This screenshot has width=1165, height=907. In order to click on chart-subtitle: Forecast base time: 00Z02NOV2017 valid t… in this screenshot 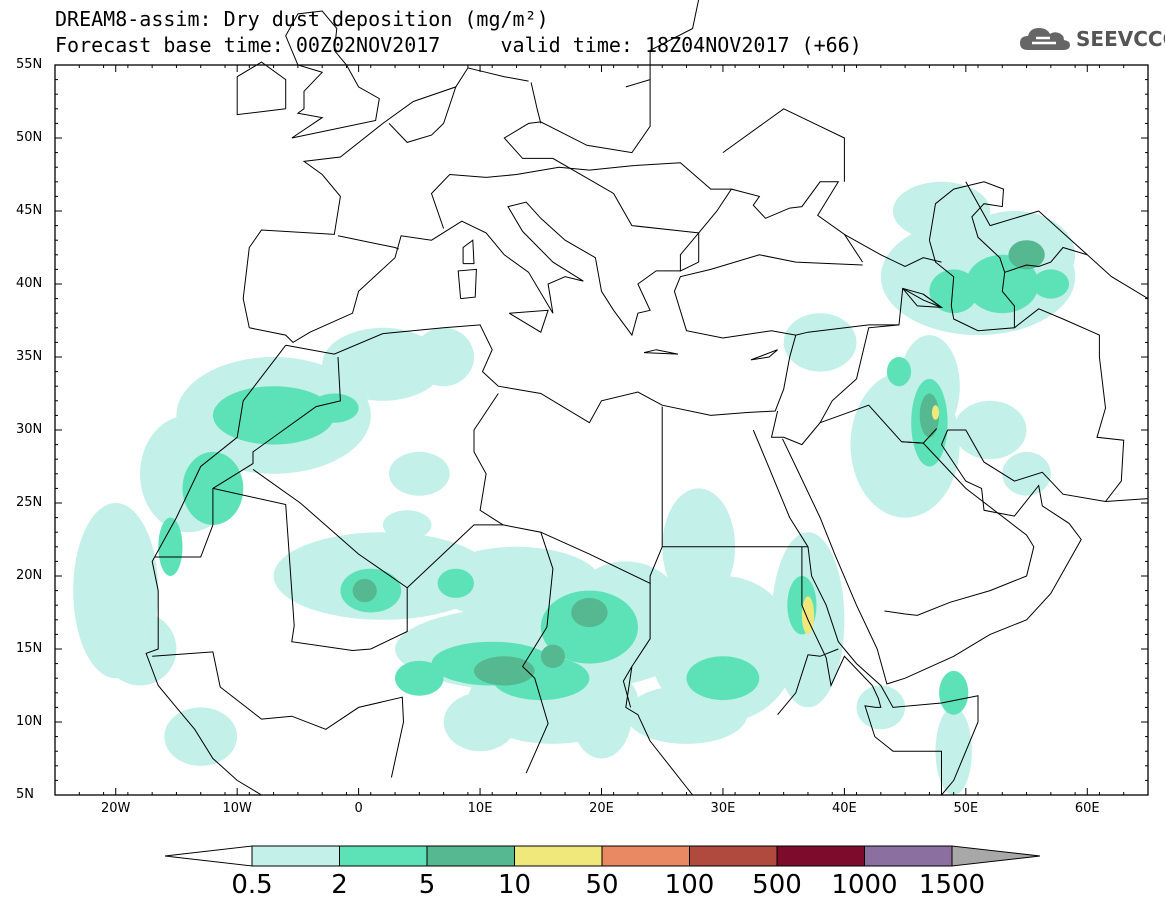, I will do `click(458, 45)`.